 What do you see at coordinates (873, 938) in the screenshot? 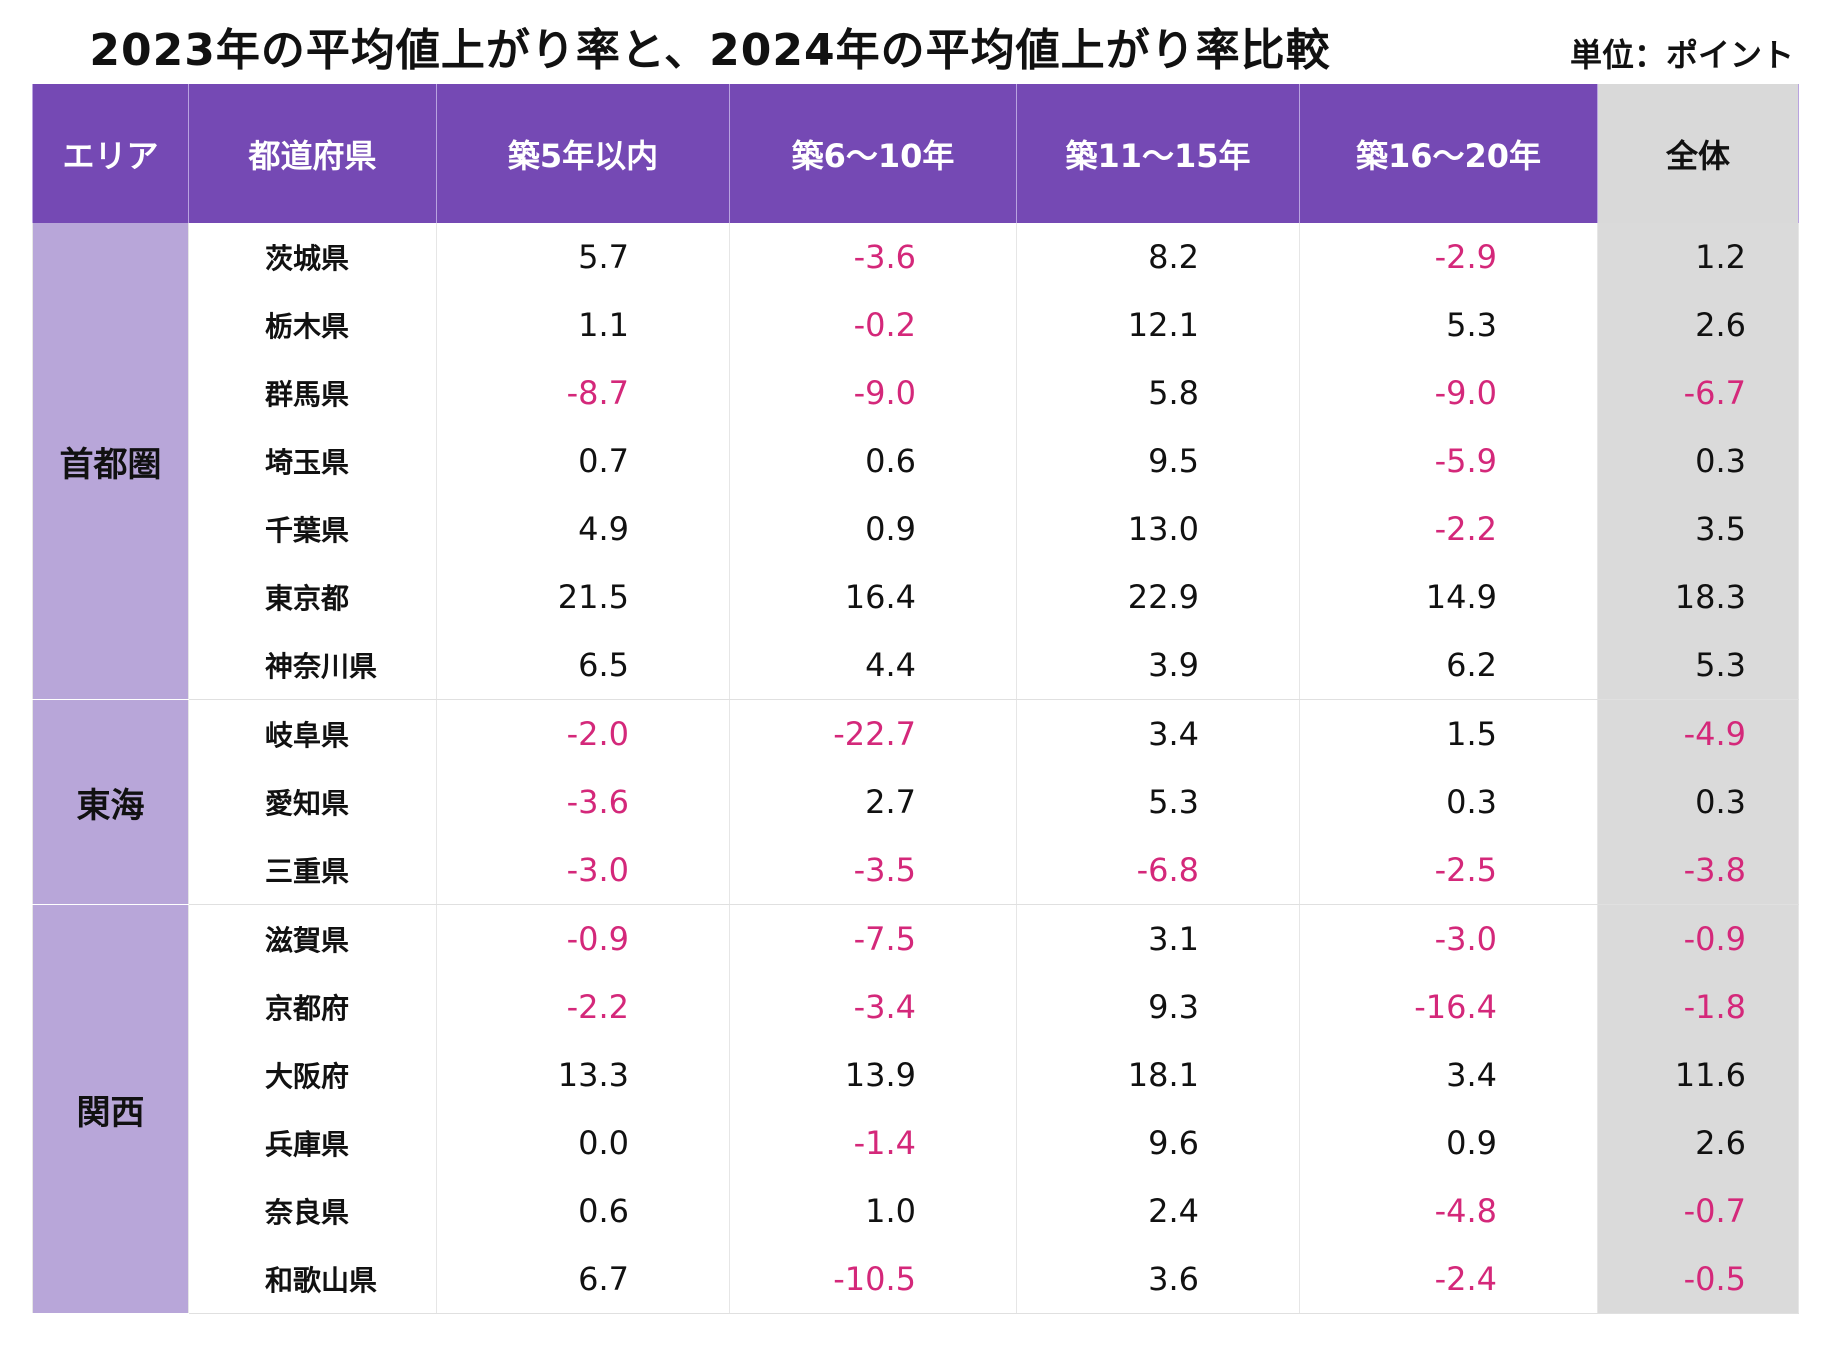
I see `value-cell: -7.5` at bounding box center [873, 938].